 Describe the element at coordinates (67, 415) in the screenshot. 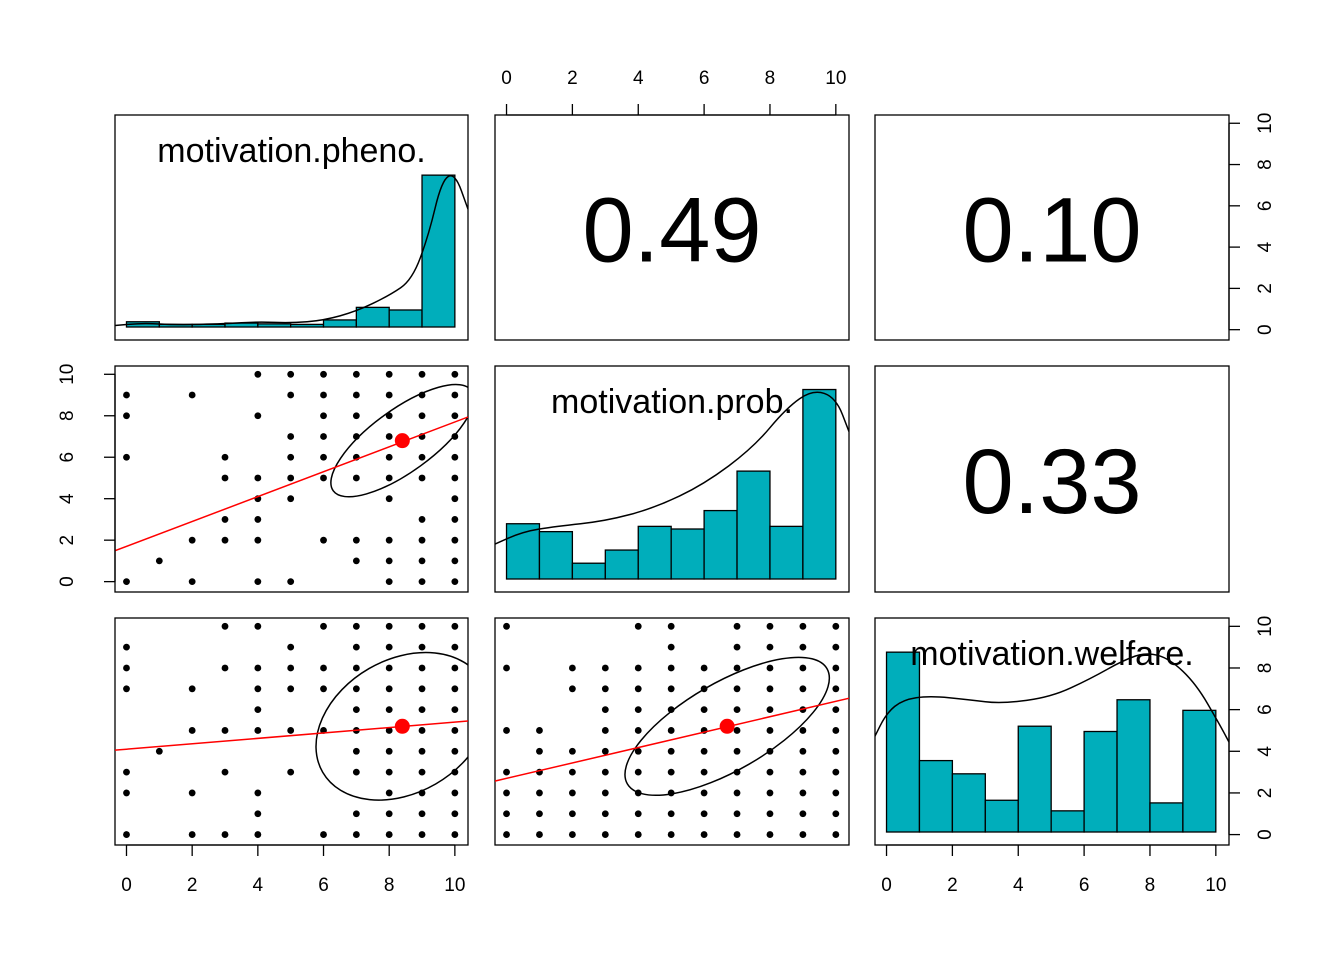

I see `tick-label: 8` at that location.